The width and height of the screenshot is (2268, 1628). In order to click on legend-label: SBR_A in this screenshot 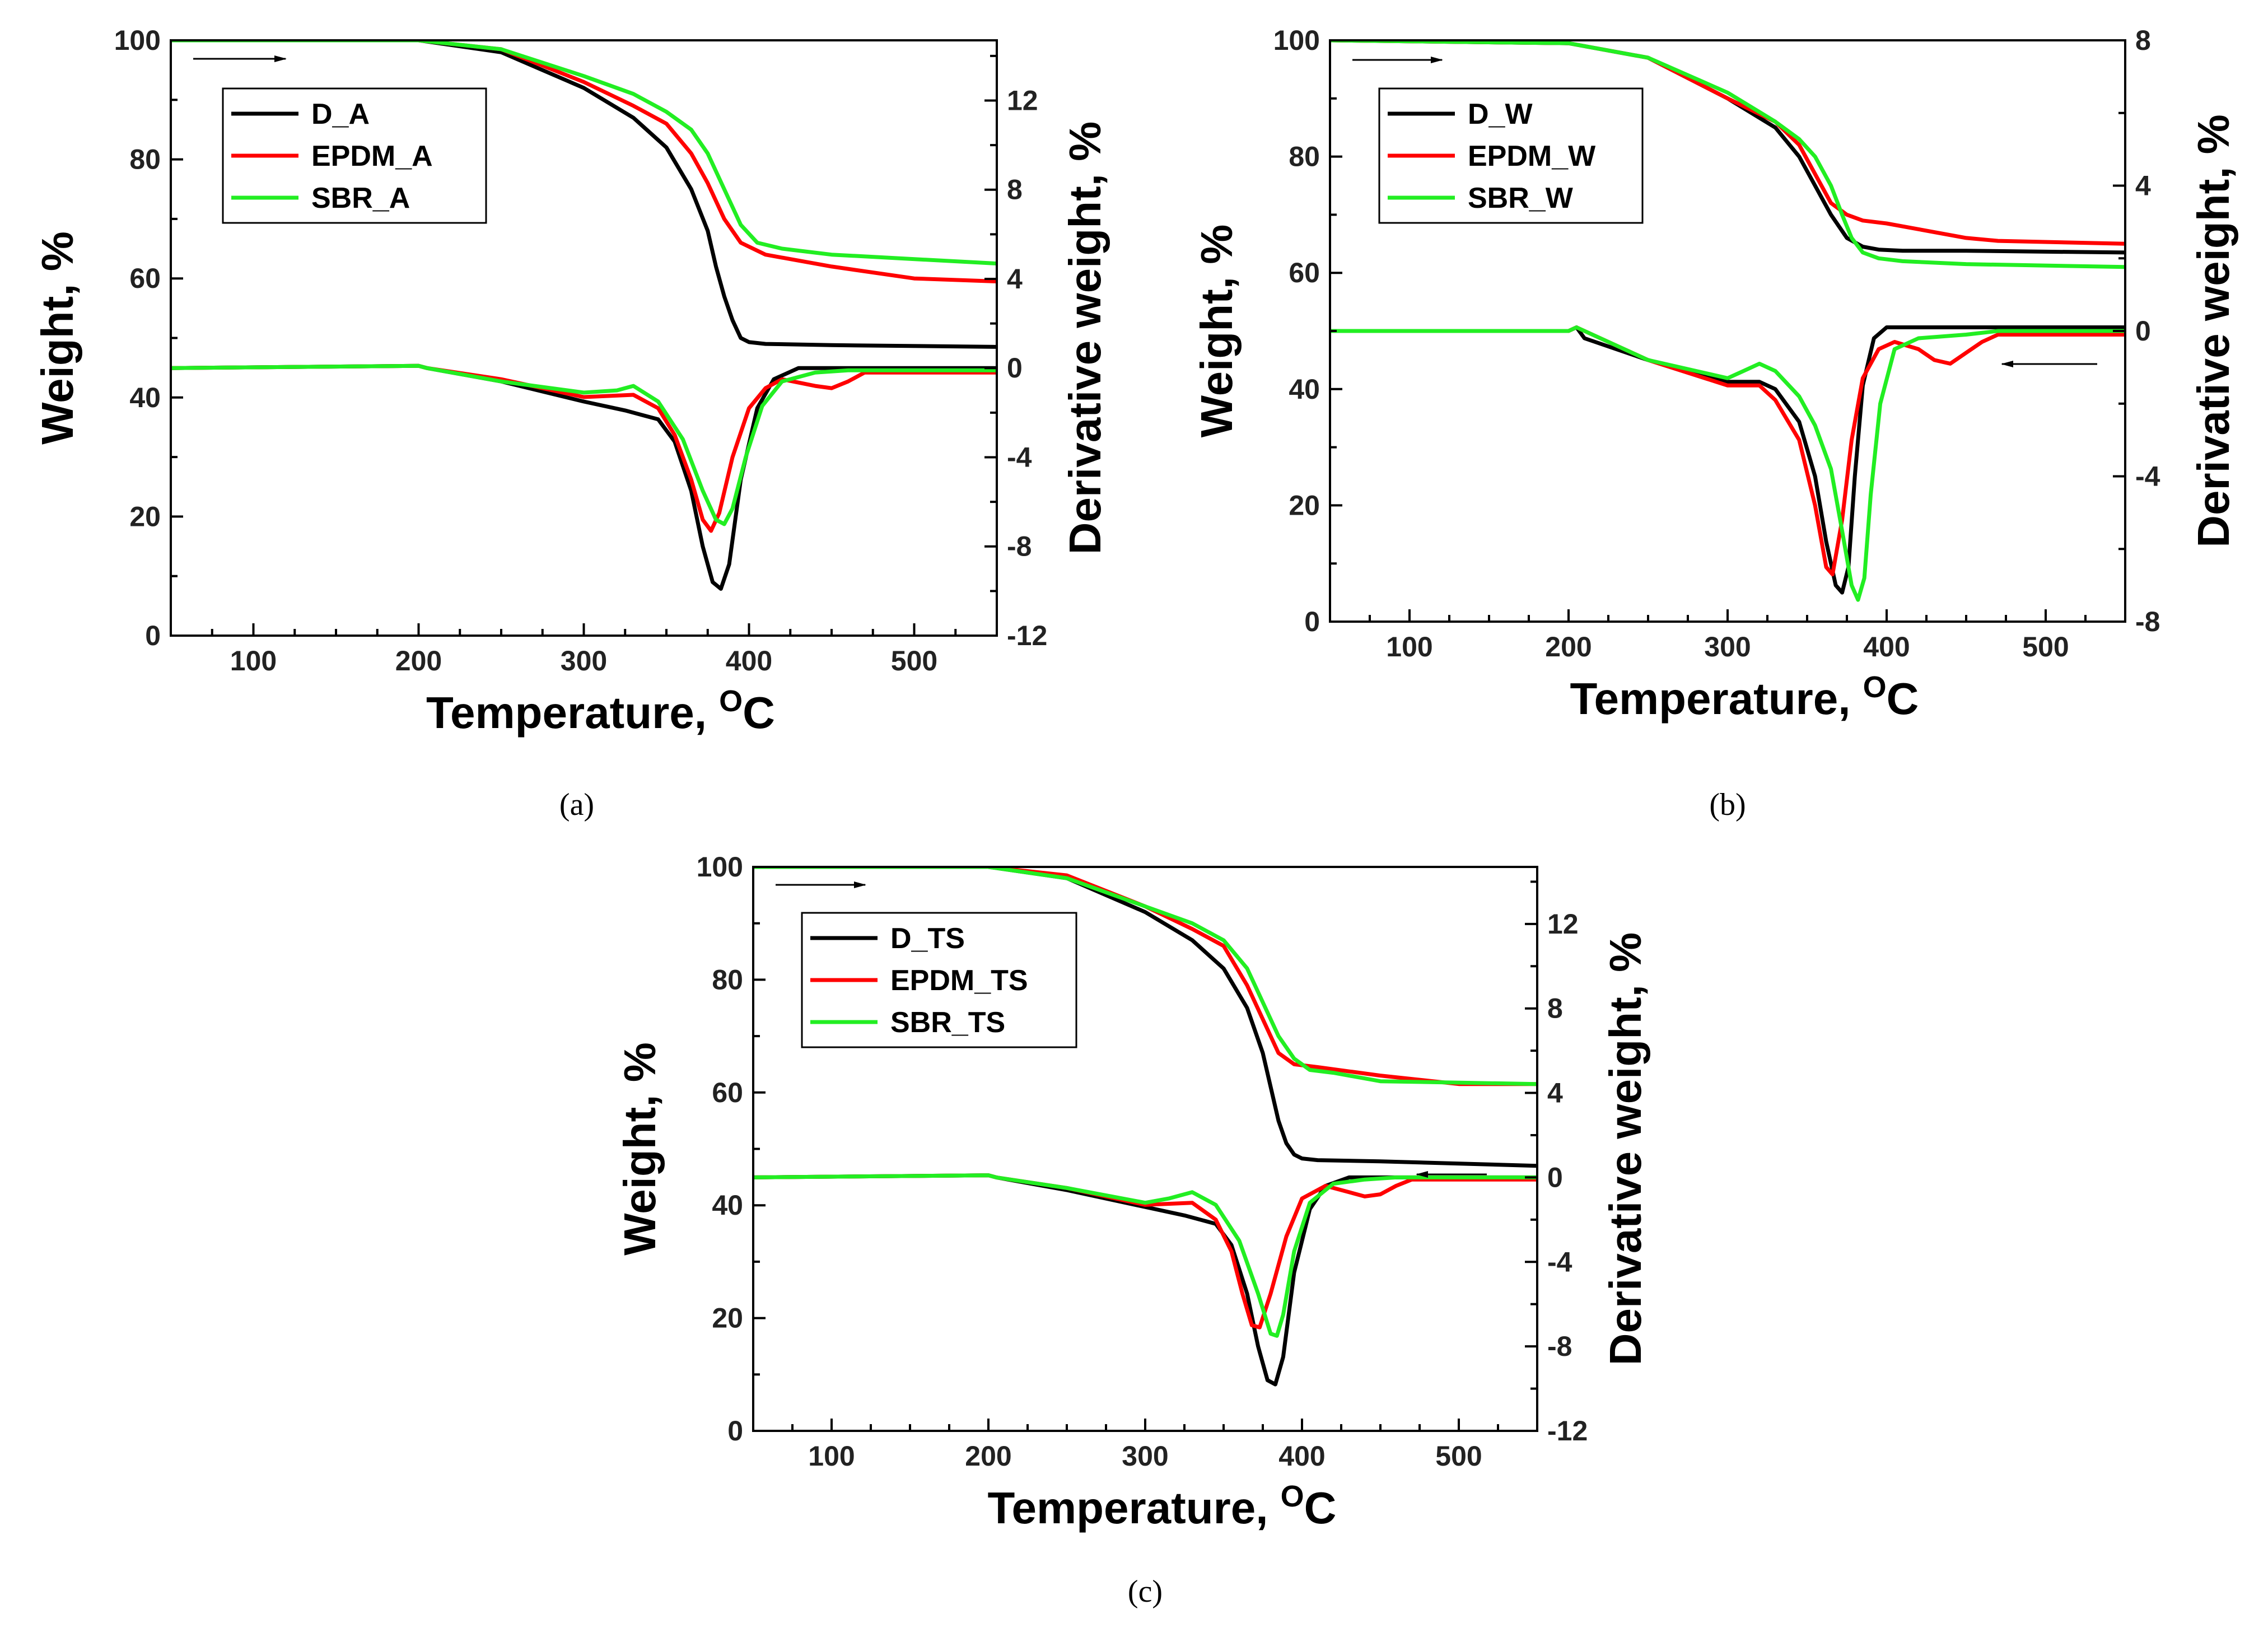, I will do `click(361, 198)`.